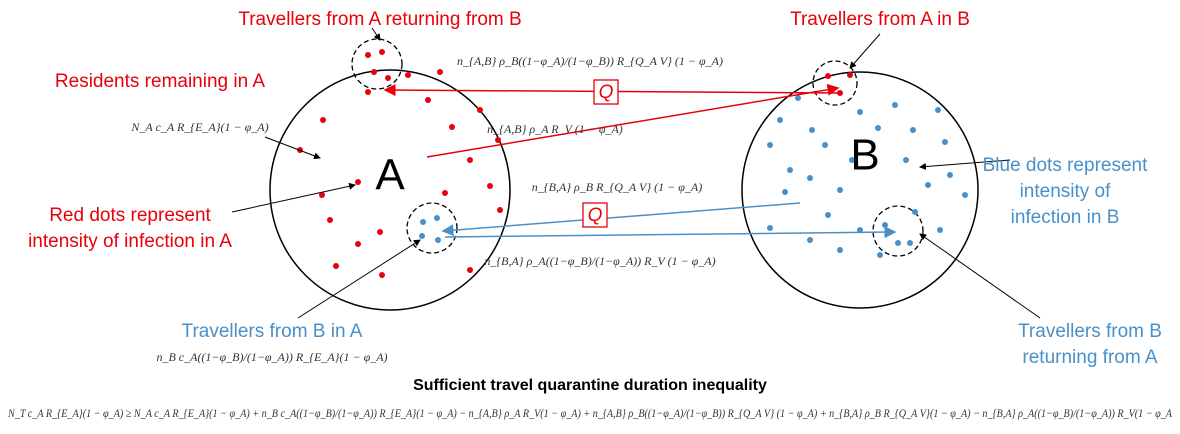 This screenshot has width=1180, height=434. I want to click on label: Residents remaining in A, so click(160, 81).